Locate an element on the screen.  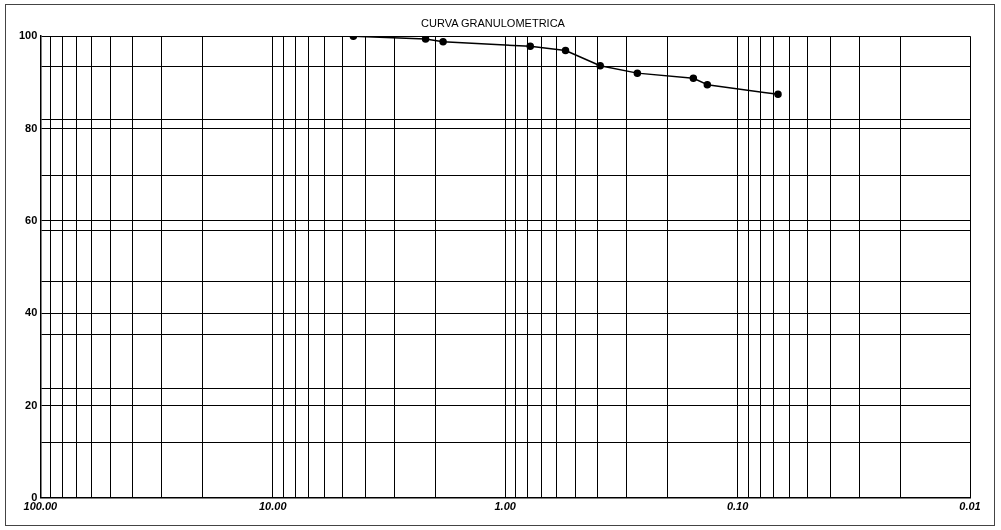
y-tick-label: 40 is located at coordinates (31, 312).